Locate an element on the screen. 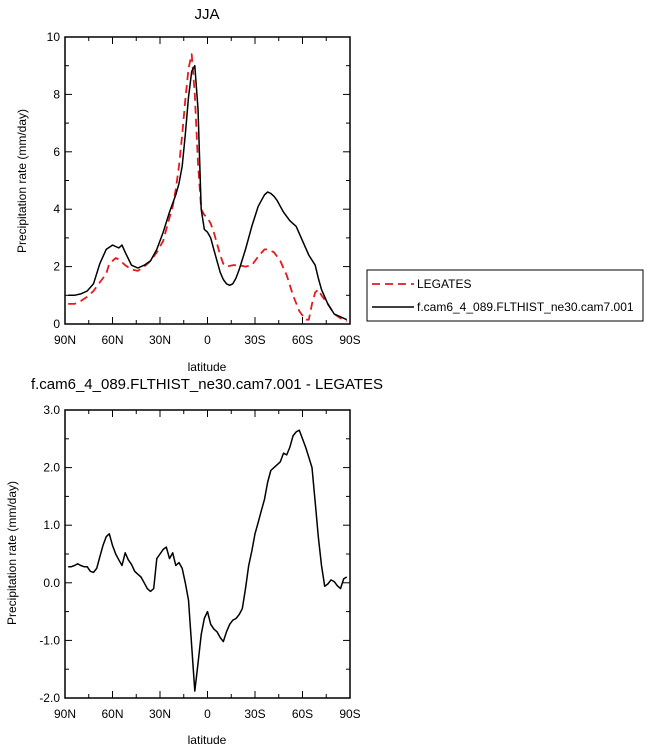  legend-box is located at coordinates (505, 295).